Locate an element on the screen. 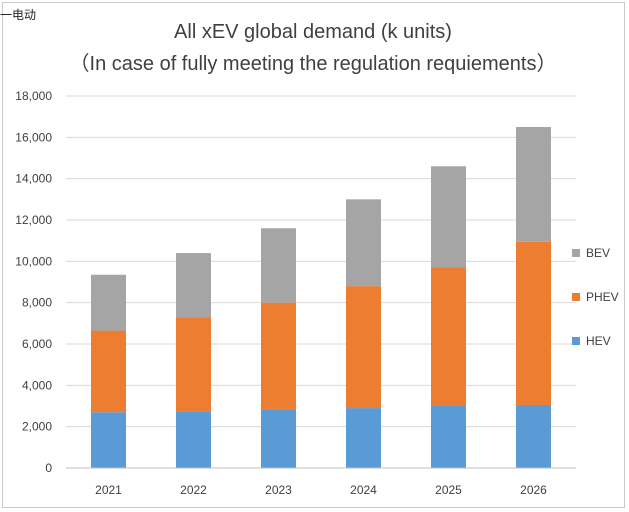 The height and width of the screenshot is (512, 629). x-tick-label: 2025 is located at coordinates (448, 490).